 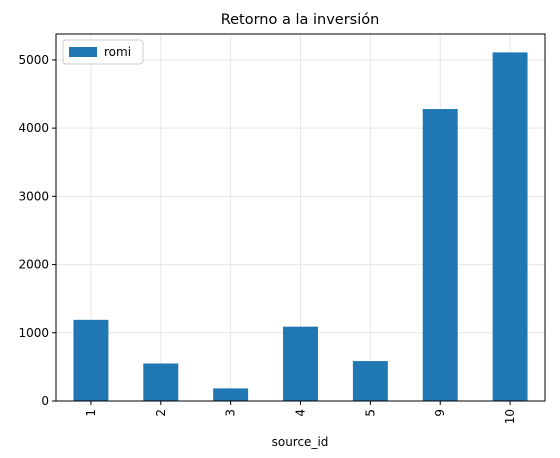 What do you see at coordinates (33, 265) in the screenshot?
I see `y-tick-label-2: 2000` at bounding box center [33, 265].